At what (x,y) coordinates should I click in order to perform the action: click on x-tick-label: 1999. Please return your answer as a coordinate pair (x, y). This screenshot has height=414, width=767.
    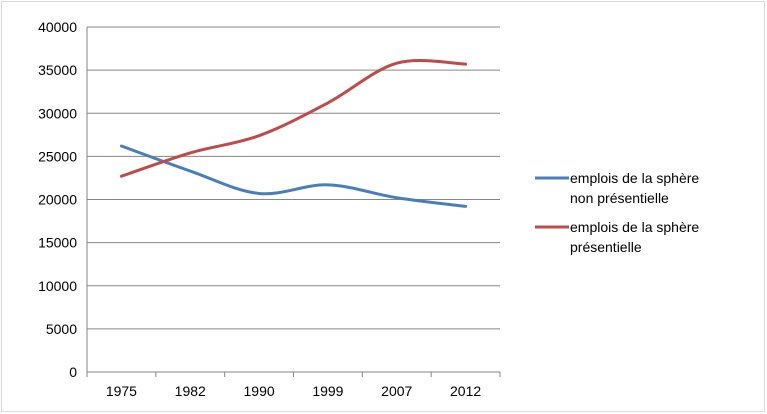
    Looking at the image, I should click on (327, 391).